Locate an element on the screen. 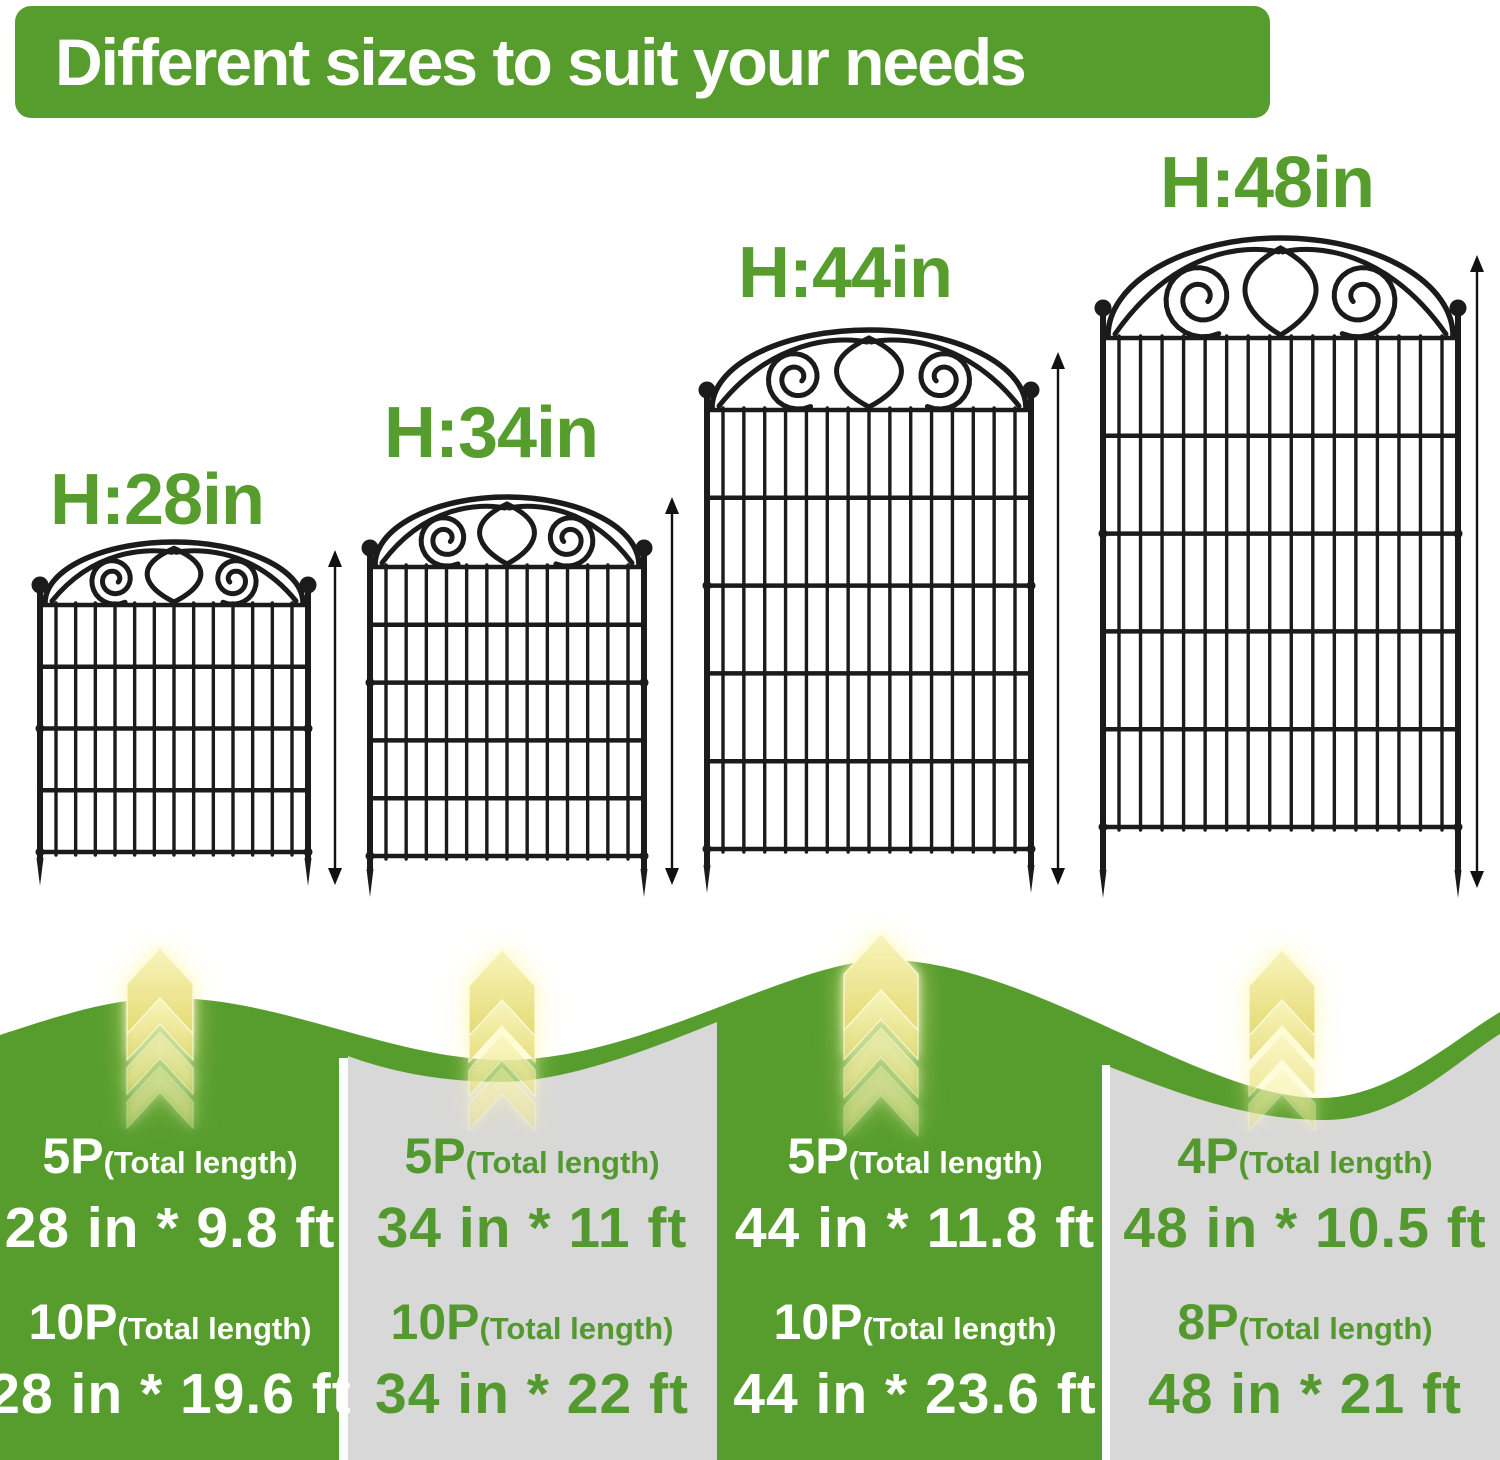  size-value: 28 in * 9.8 ft is located at coordinates (170, 1228).